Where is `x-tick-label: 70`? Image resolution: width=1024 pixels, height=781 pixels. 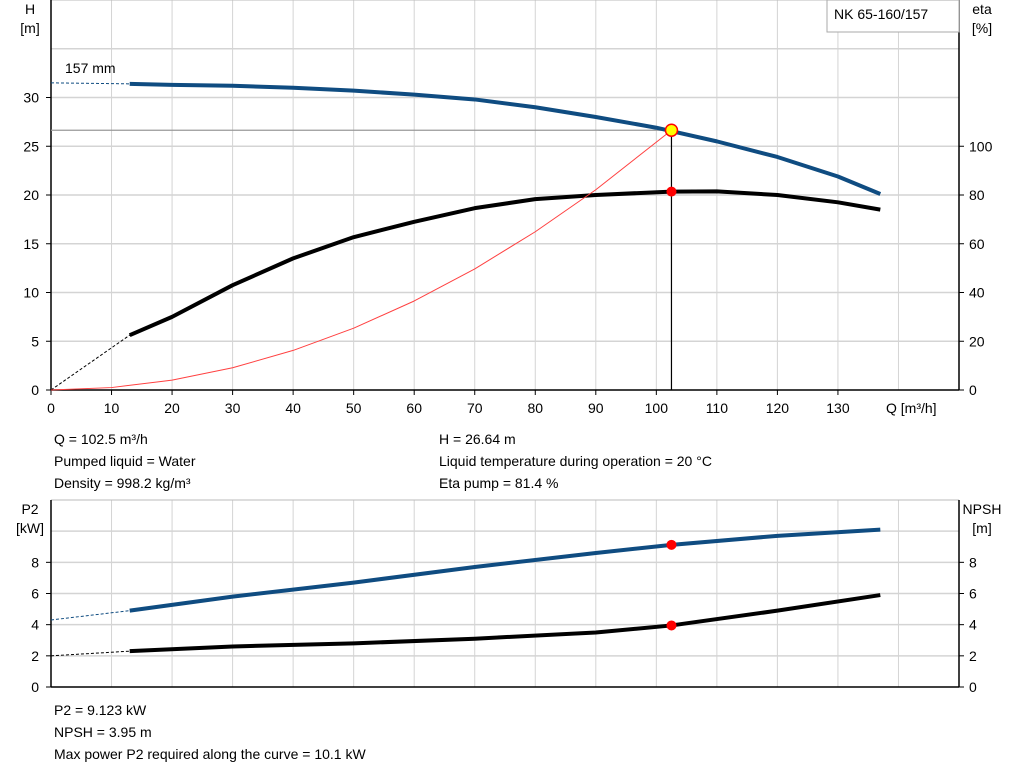
x-tick-label: 70 is located at coordinates (475, 408).